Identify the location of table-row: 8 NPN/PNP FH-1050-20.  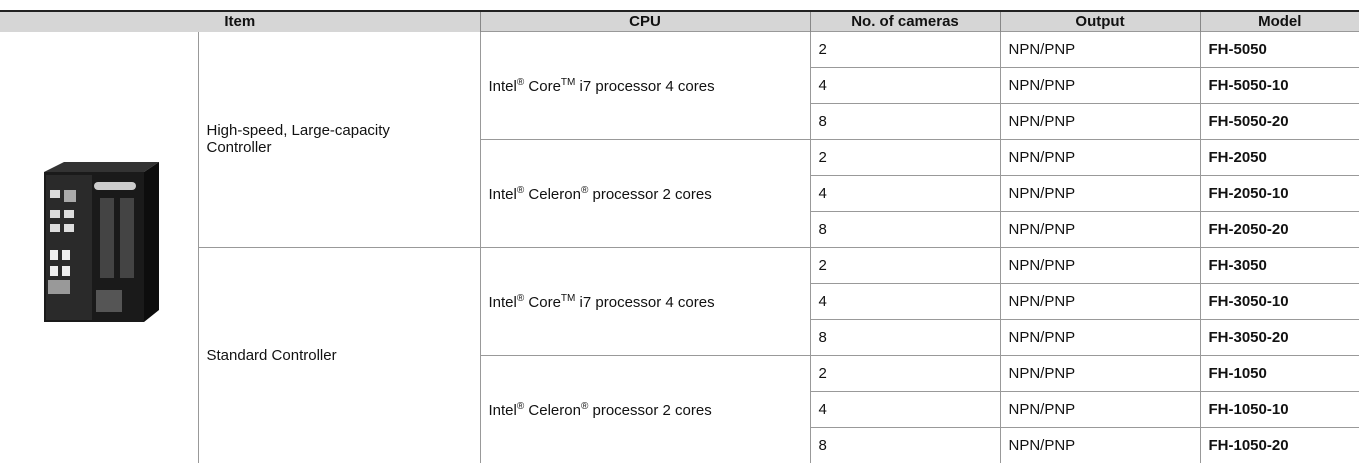
(679, 445).